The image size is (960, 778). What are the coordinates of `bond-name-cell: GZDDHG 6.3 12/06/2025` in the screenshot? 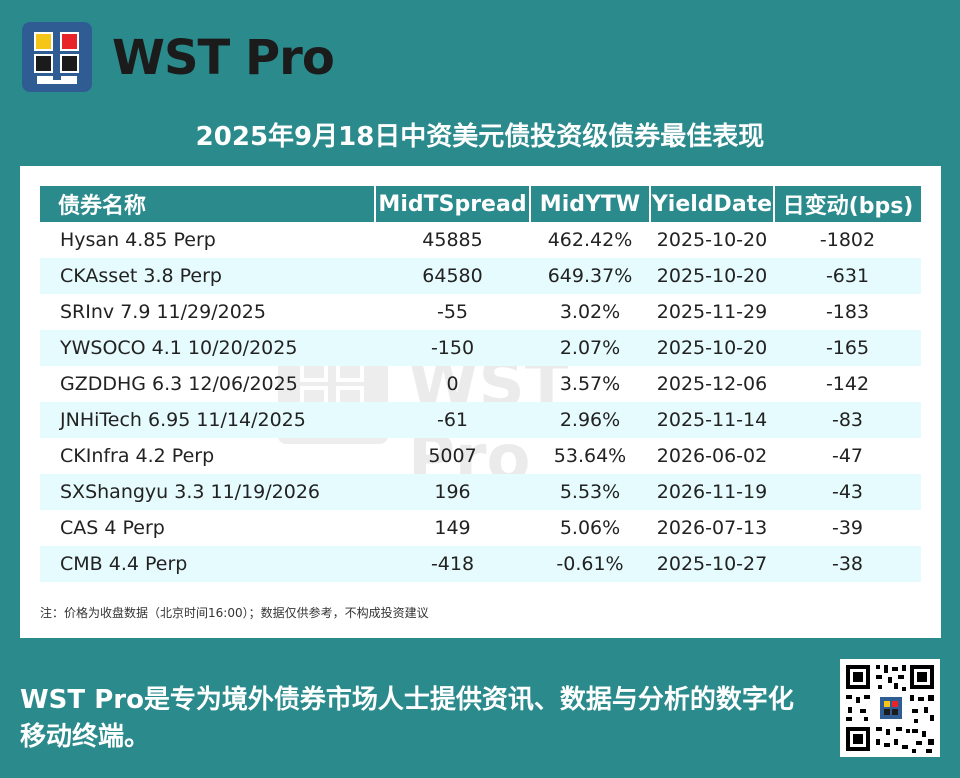 It's located at (179, 384).